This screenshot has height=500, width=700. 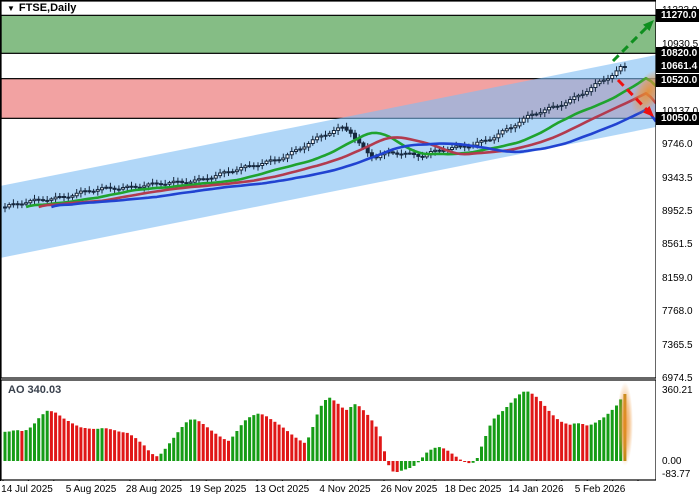 I want to click on price-tick-label: 360.21, so click(x=677, y=390).